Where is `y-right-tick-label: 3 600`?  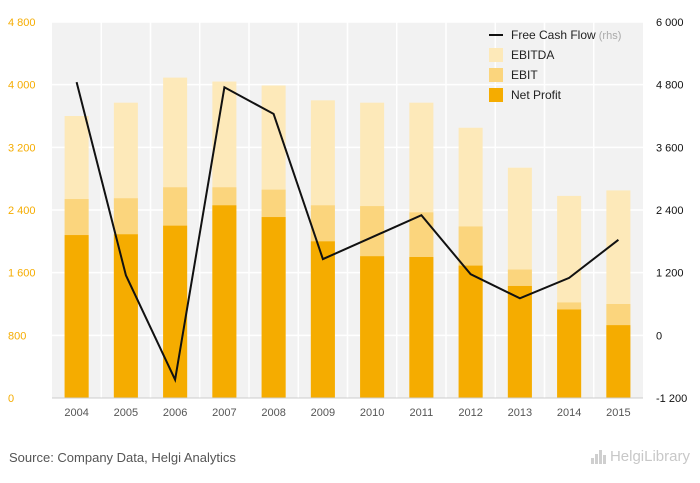 y-right-tick-label: 3 600 is located at coordinates (670, 148).